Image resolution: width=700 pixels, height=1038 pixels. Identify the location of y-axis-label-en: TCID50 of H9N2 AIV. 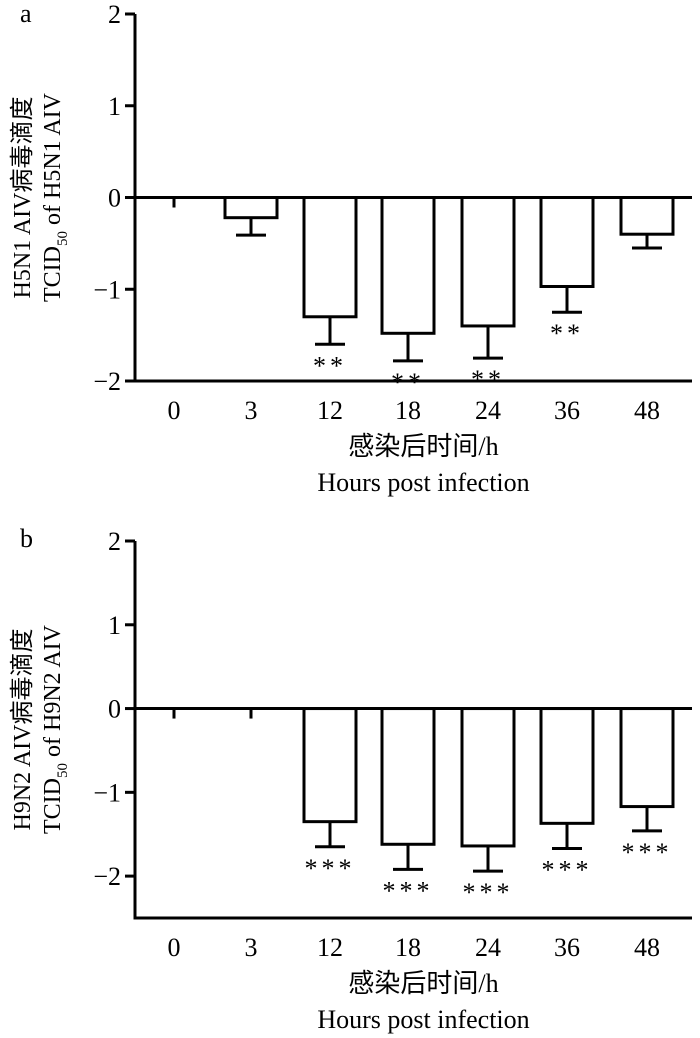
(55, 729).